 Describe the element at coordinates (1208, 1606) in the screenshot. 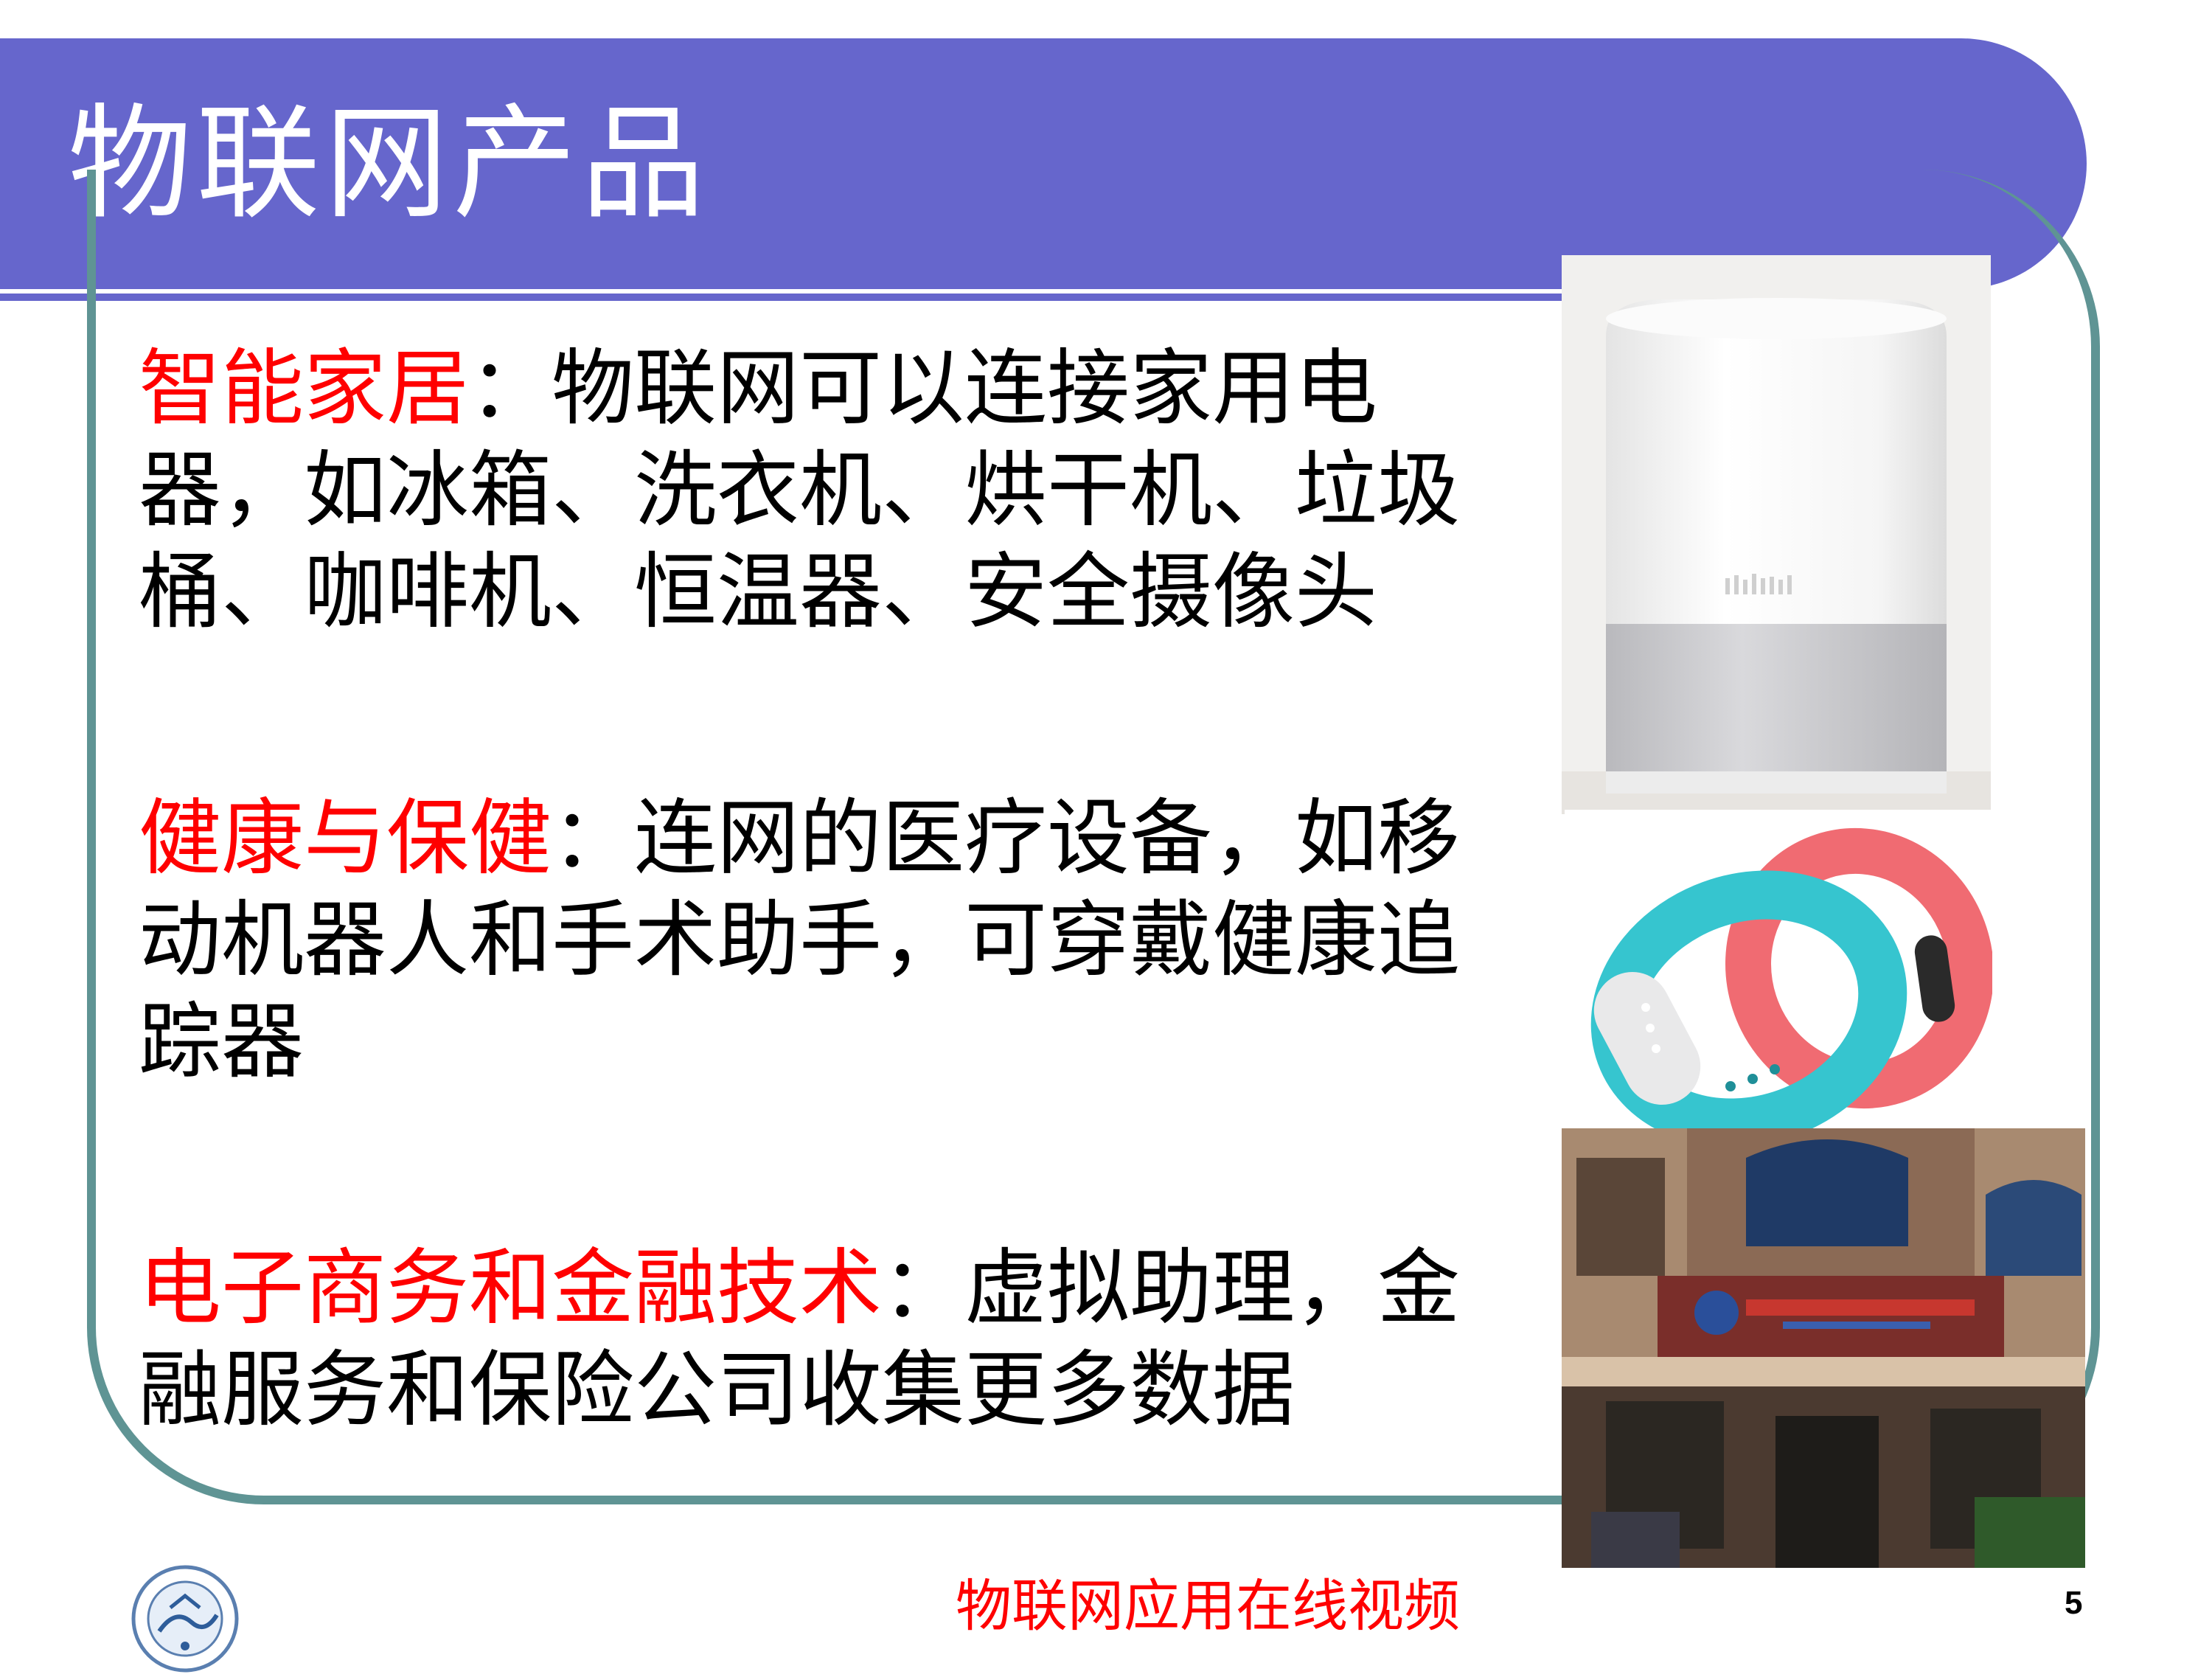

I see `footer-caption: 物联网应用在线视频` at that location.